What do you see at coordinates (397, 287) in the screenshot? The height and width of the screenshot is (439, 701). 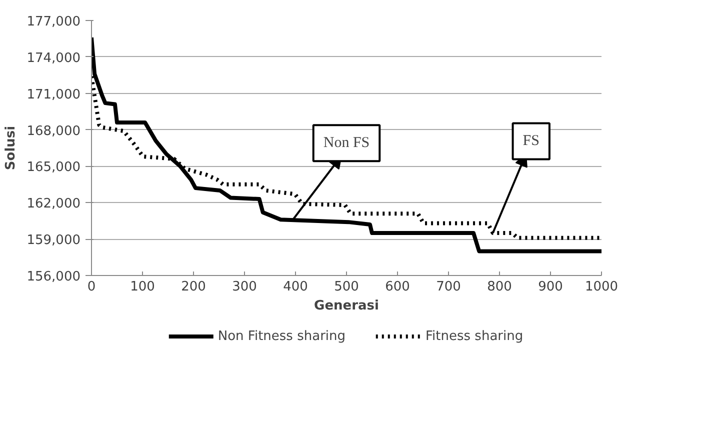 I see `x-tick-label: 600` at bounding box center [397, 287].